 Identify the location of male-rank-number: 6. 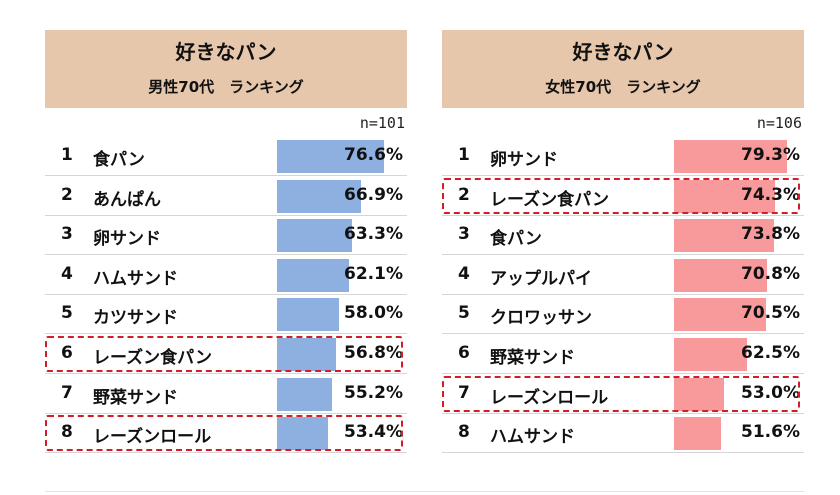
(67, 353).